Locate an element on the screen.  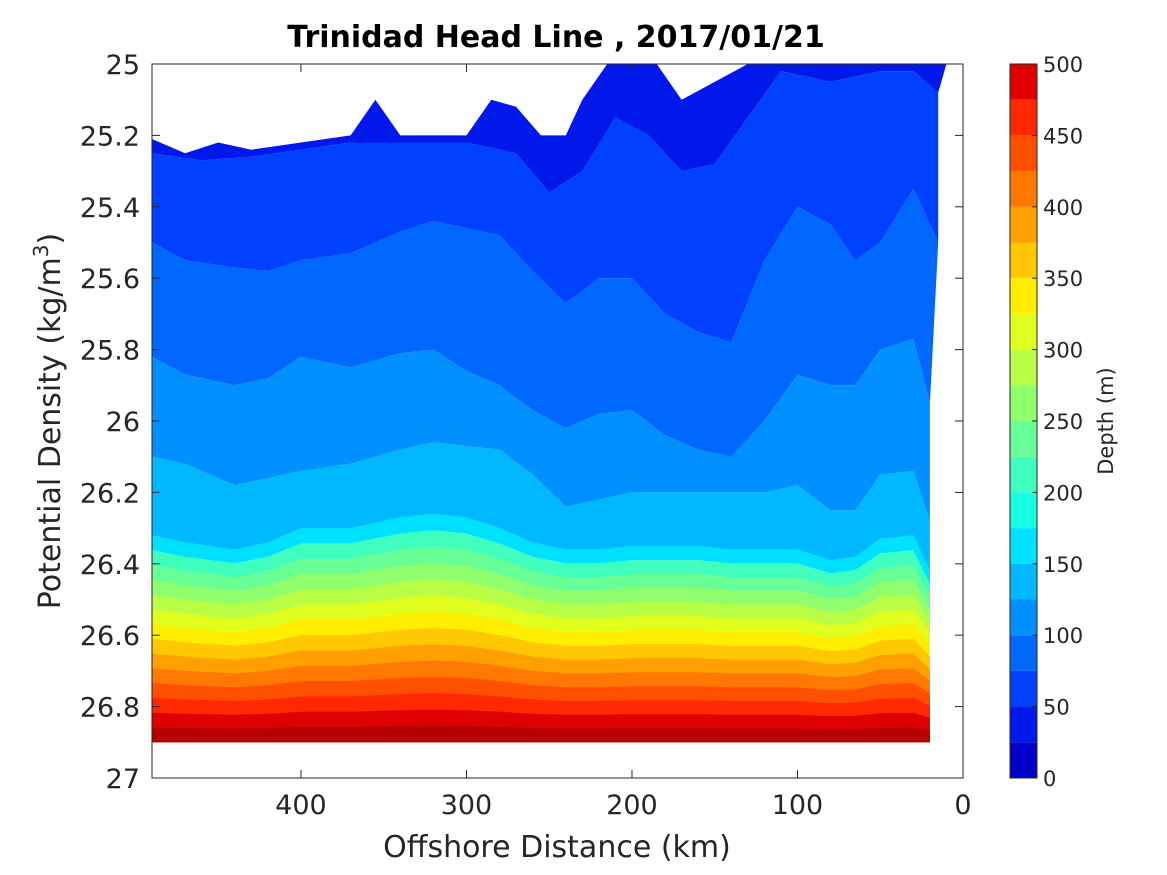
y-axis-label-main: Potential Density (kg/m is located at coordinates (50, 433).